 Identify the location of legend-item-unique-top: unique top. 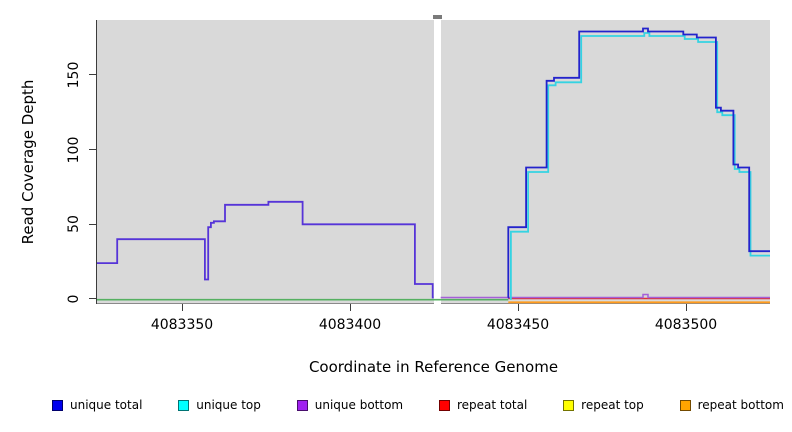
(219, 405).